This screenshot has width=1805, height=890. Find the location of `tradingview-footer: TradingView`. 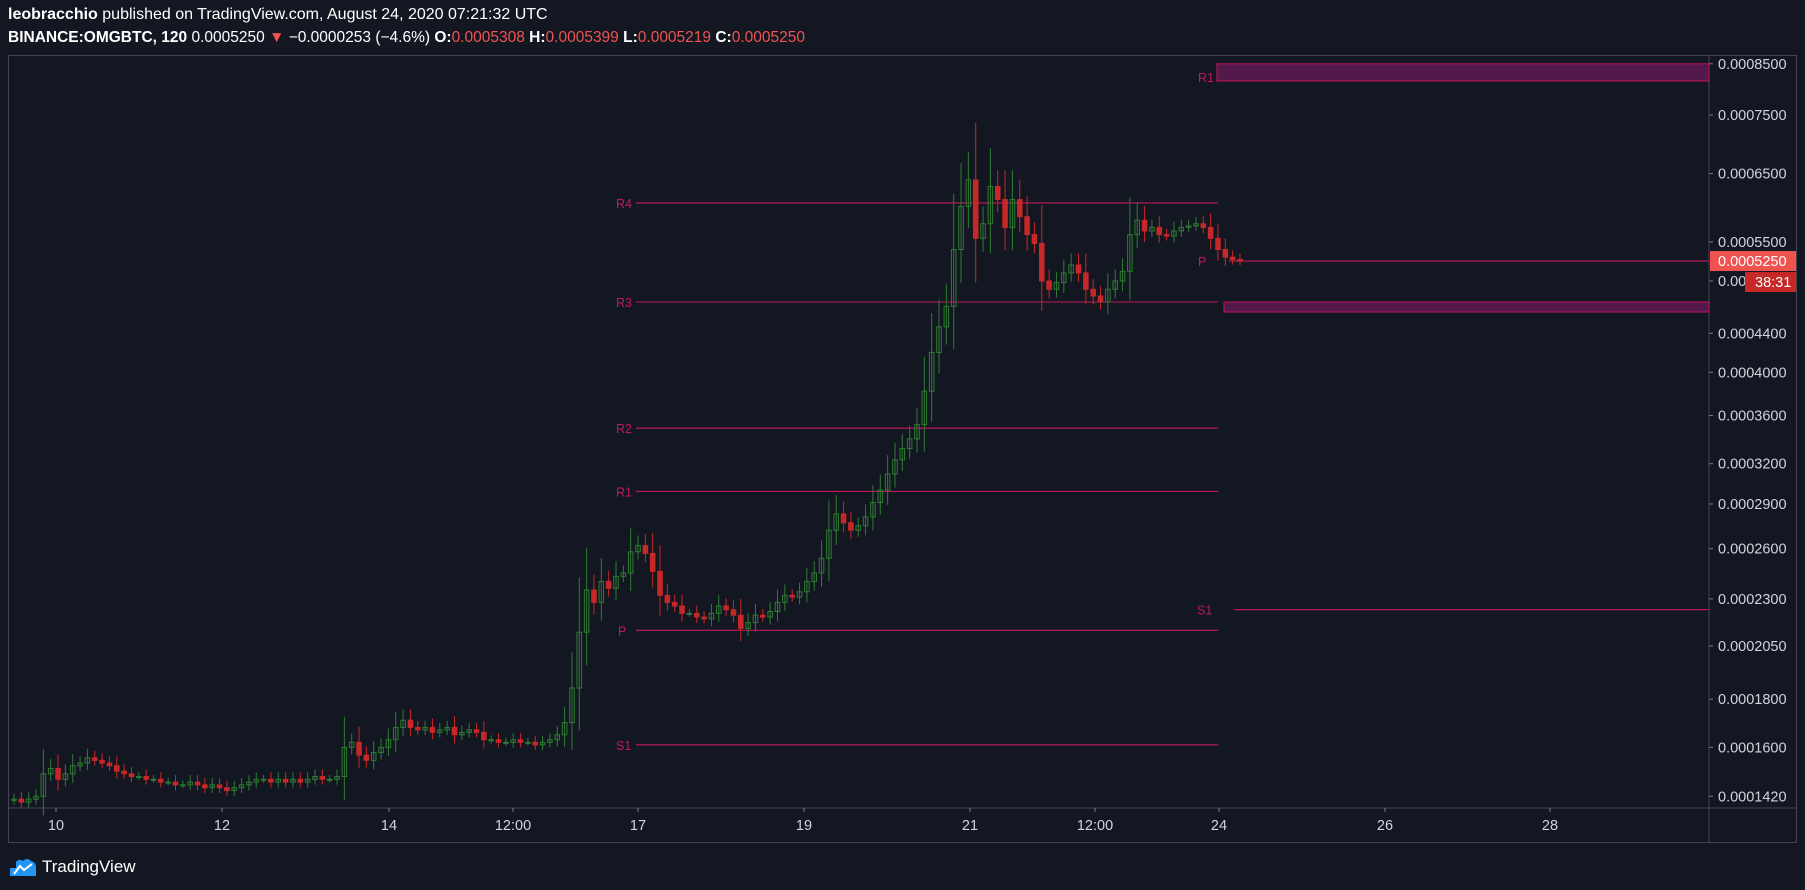

tradingview-footer: TradingView is located at coordinates (72, 867).